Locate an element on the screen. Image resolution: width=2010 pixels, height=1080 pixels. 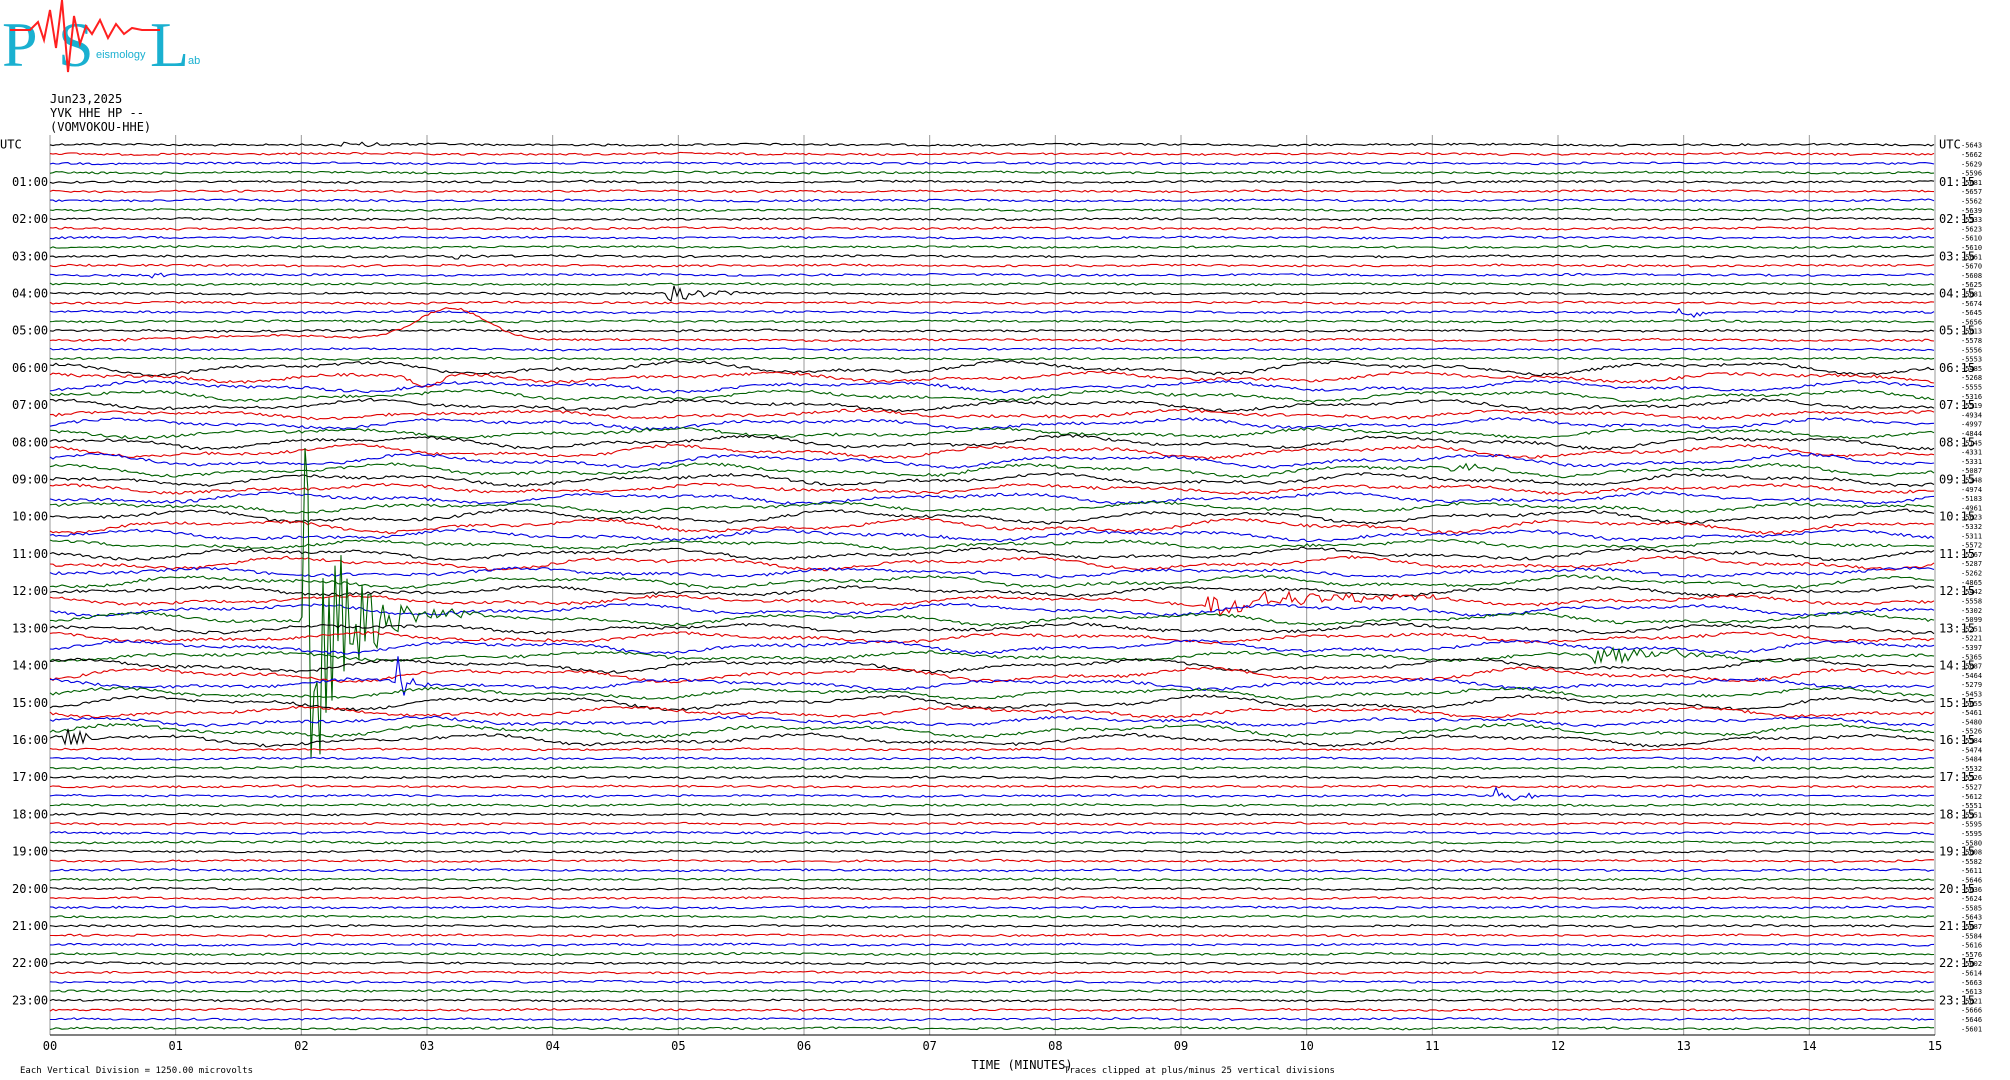
hour-label-left: 04:00 is located at coordinates (30, 293).